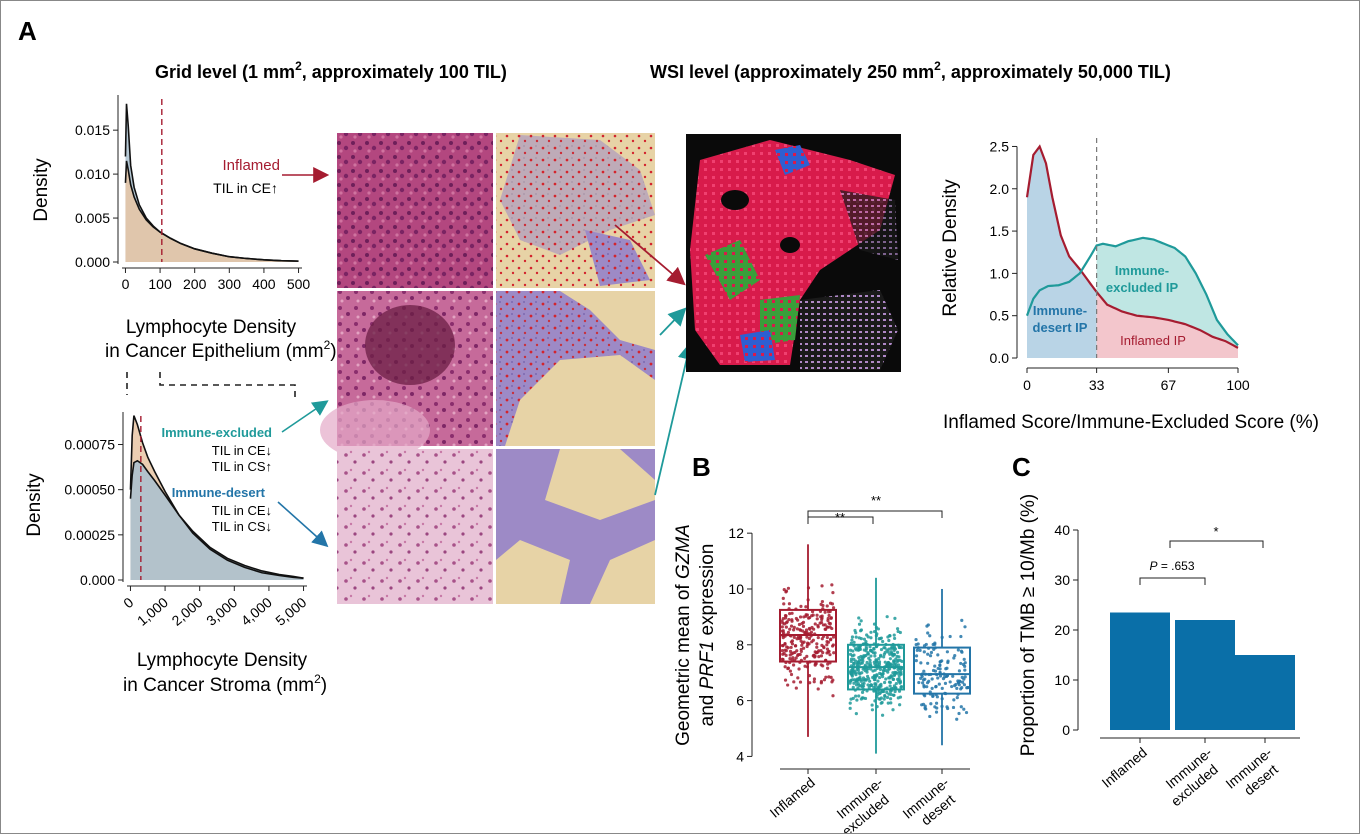  Describe the element at coordinates (1142, 287) in the screenshot. I see `excluded-ip-label-2: excluded IP` at that location.